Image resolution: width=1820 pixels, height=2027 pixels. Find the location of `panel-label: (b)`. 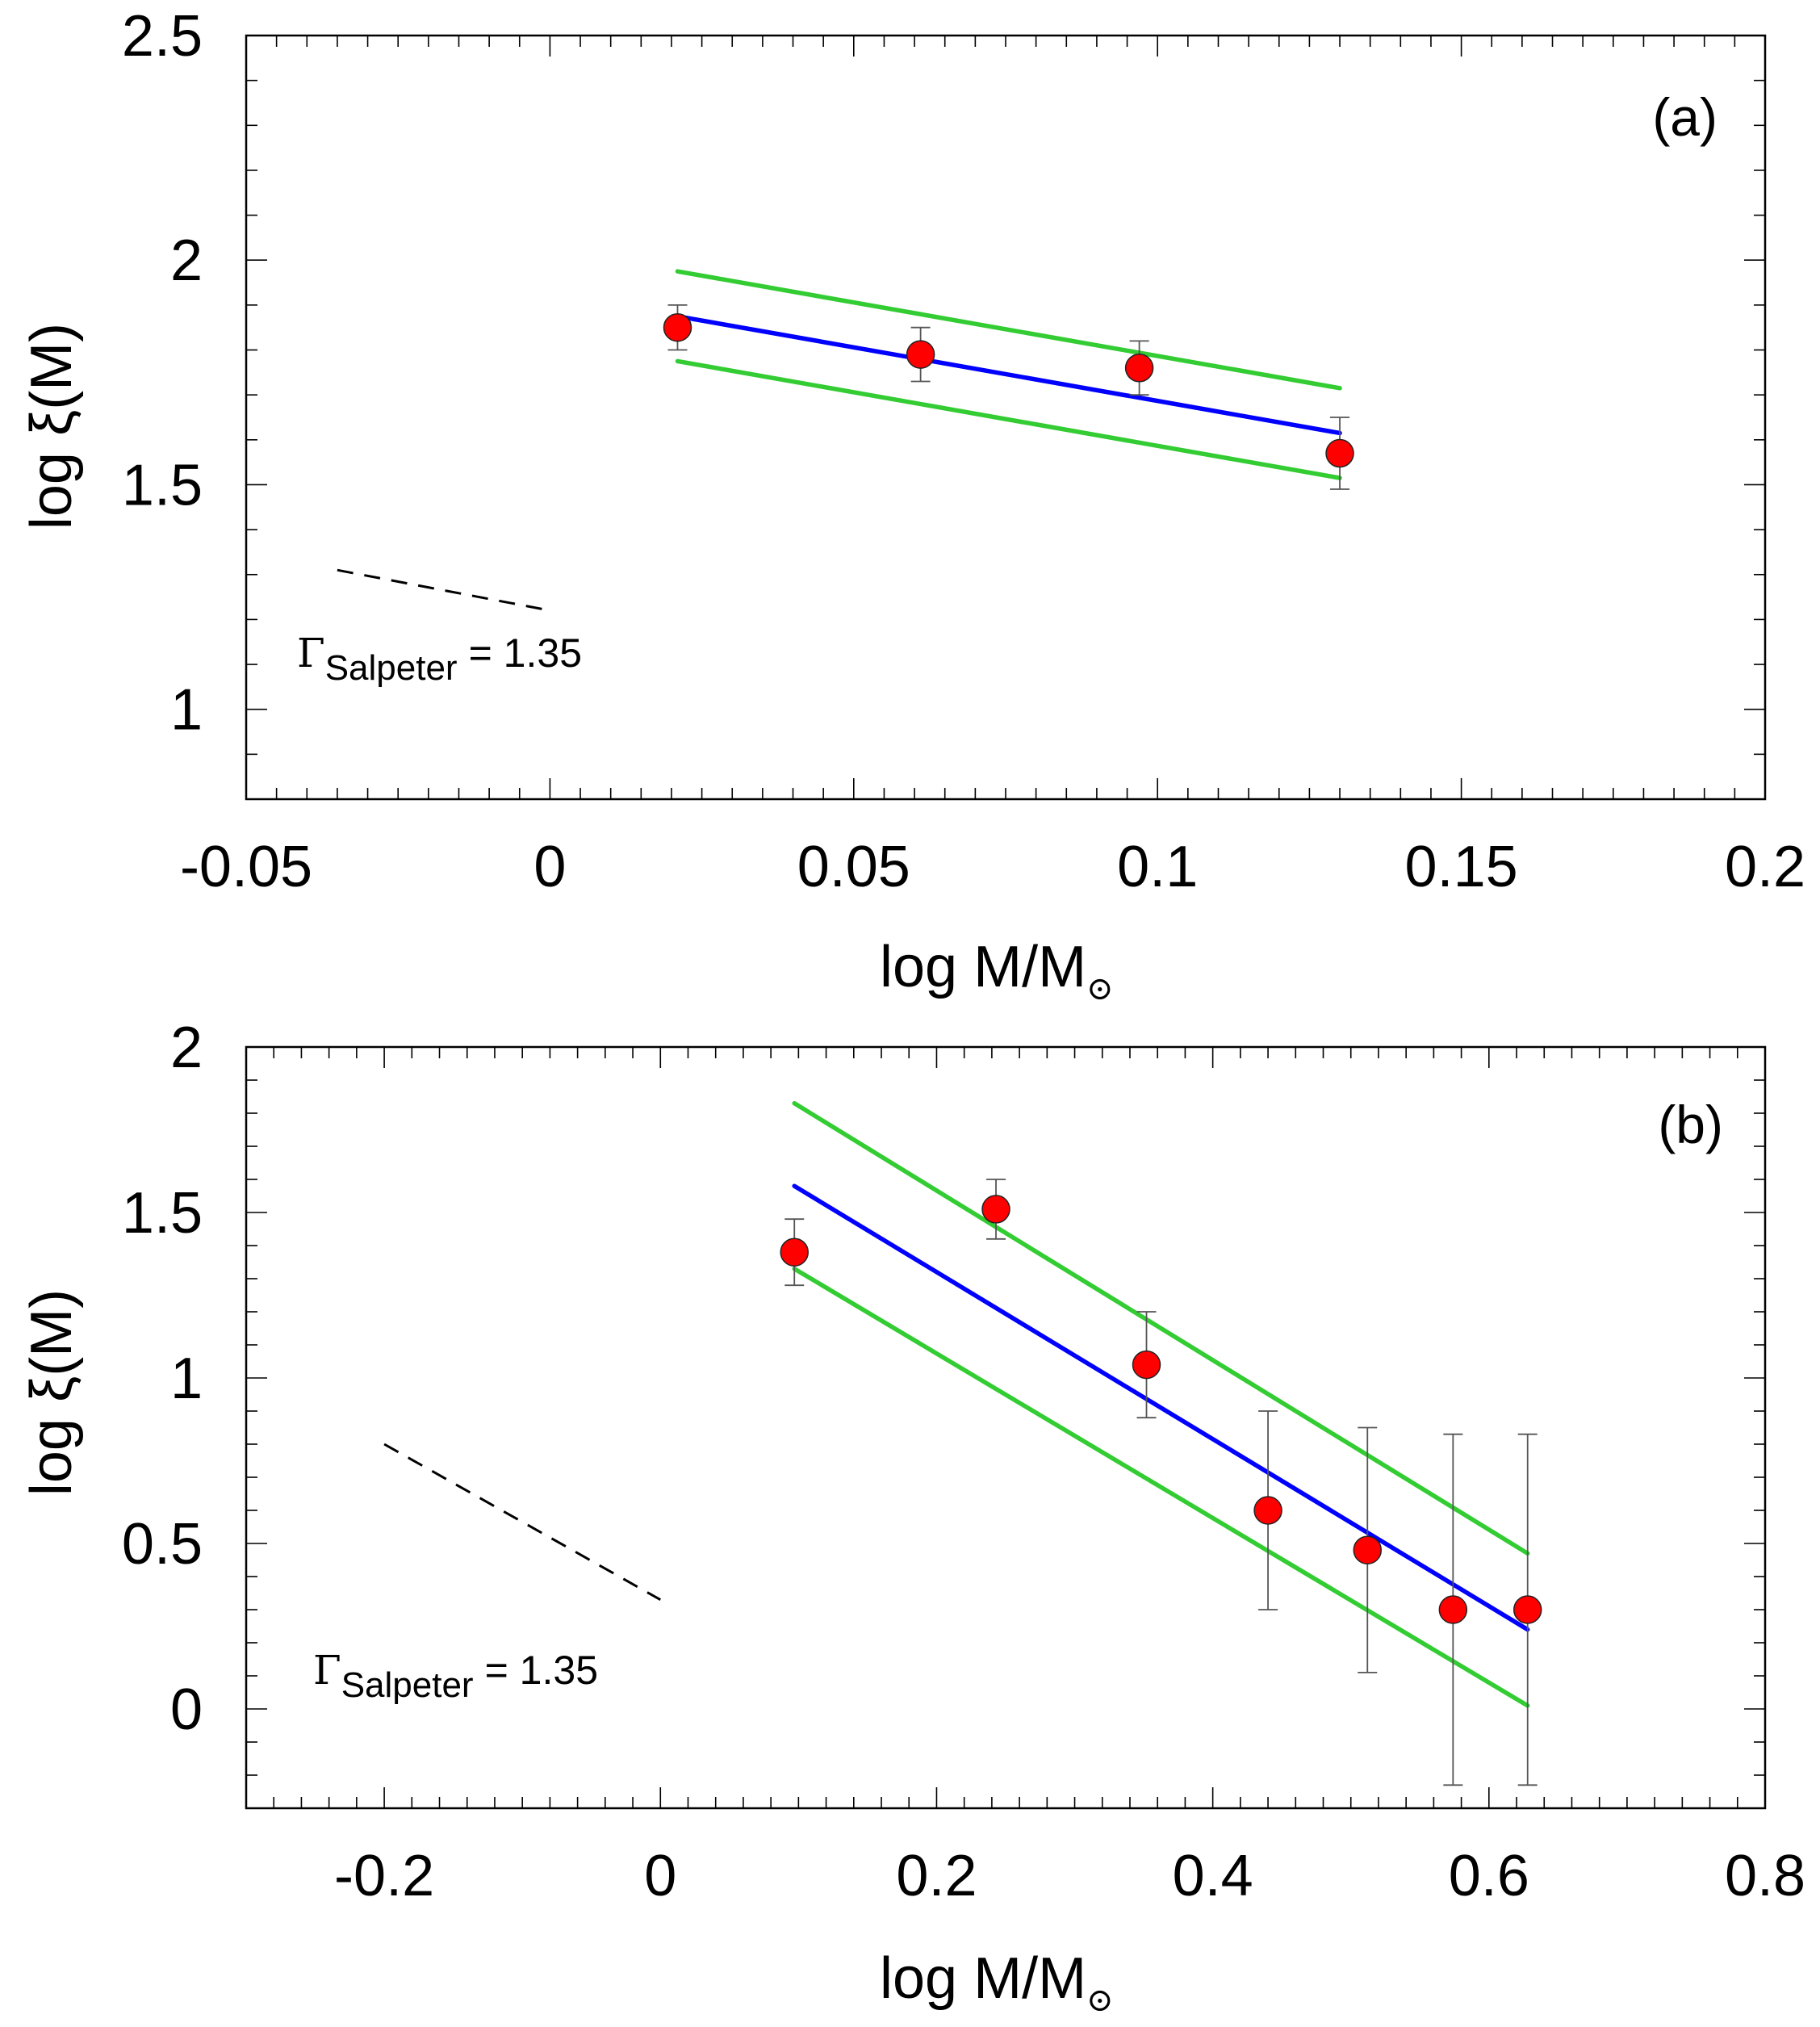

panel-label: (b) is located at coordinates (1691, 1124).